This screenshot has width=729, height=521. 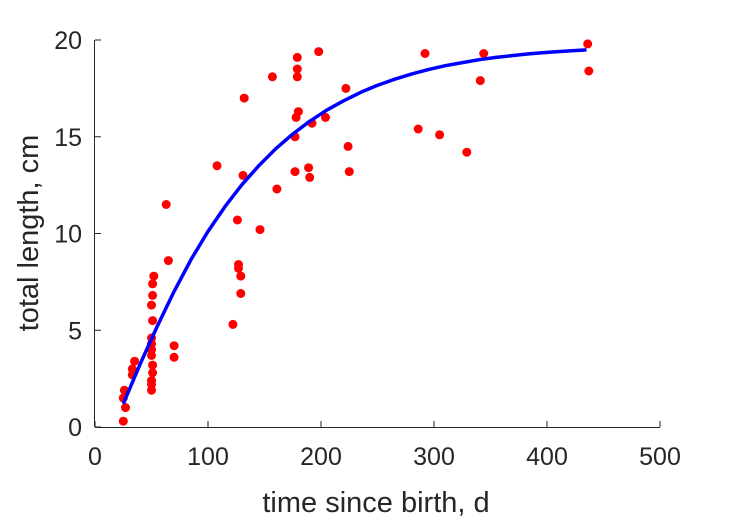 What do you see at coordinates (660, 457) in the screenshot?
I see `x-tick-label: 500` at bounding box center [660, 457].